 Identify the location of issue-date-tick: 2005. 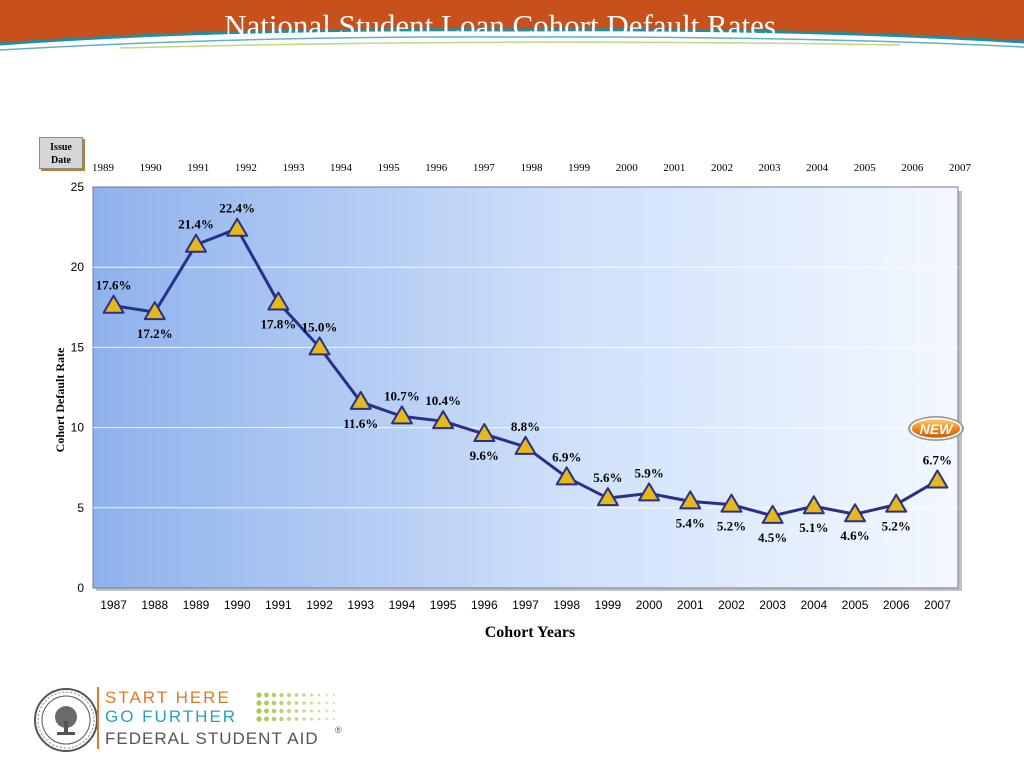
(865, 168).